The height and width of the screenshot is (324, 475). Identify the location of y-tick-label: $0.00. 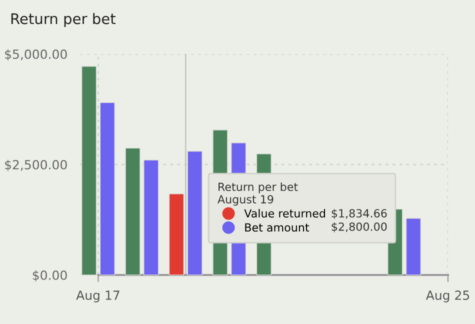
(49, 276).